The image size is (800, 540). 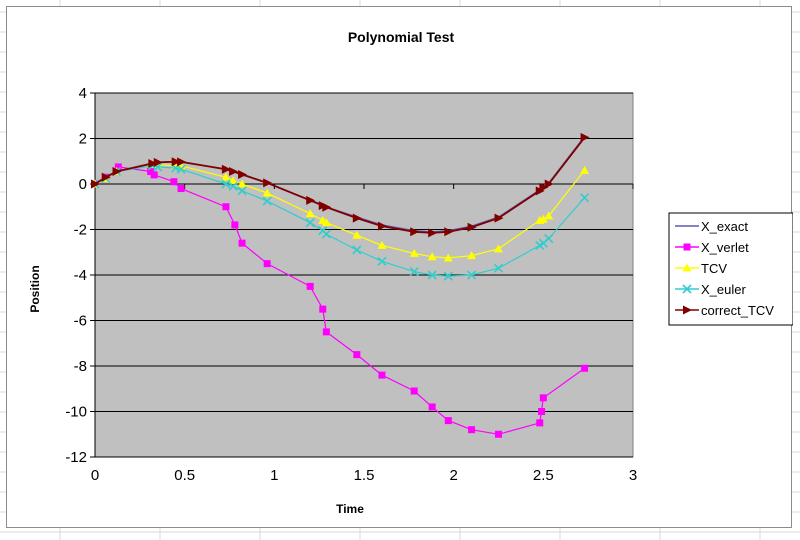 I want to click on y-axis-title: Position, so click(x=35, y=288).